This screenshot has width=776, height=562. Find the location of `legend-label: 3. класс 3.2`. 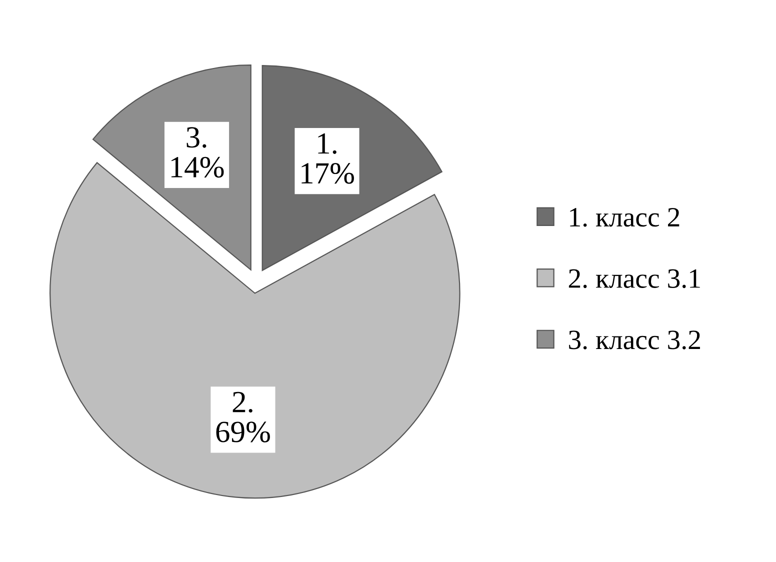

legend-label: 3. класс 3.2 is located at coordinates (634, 340).